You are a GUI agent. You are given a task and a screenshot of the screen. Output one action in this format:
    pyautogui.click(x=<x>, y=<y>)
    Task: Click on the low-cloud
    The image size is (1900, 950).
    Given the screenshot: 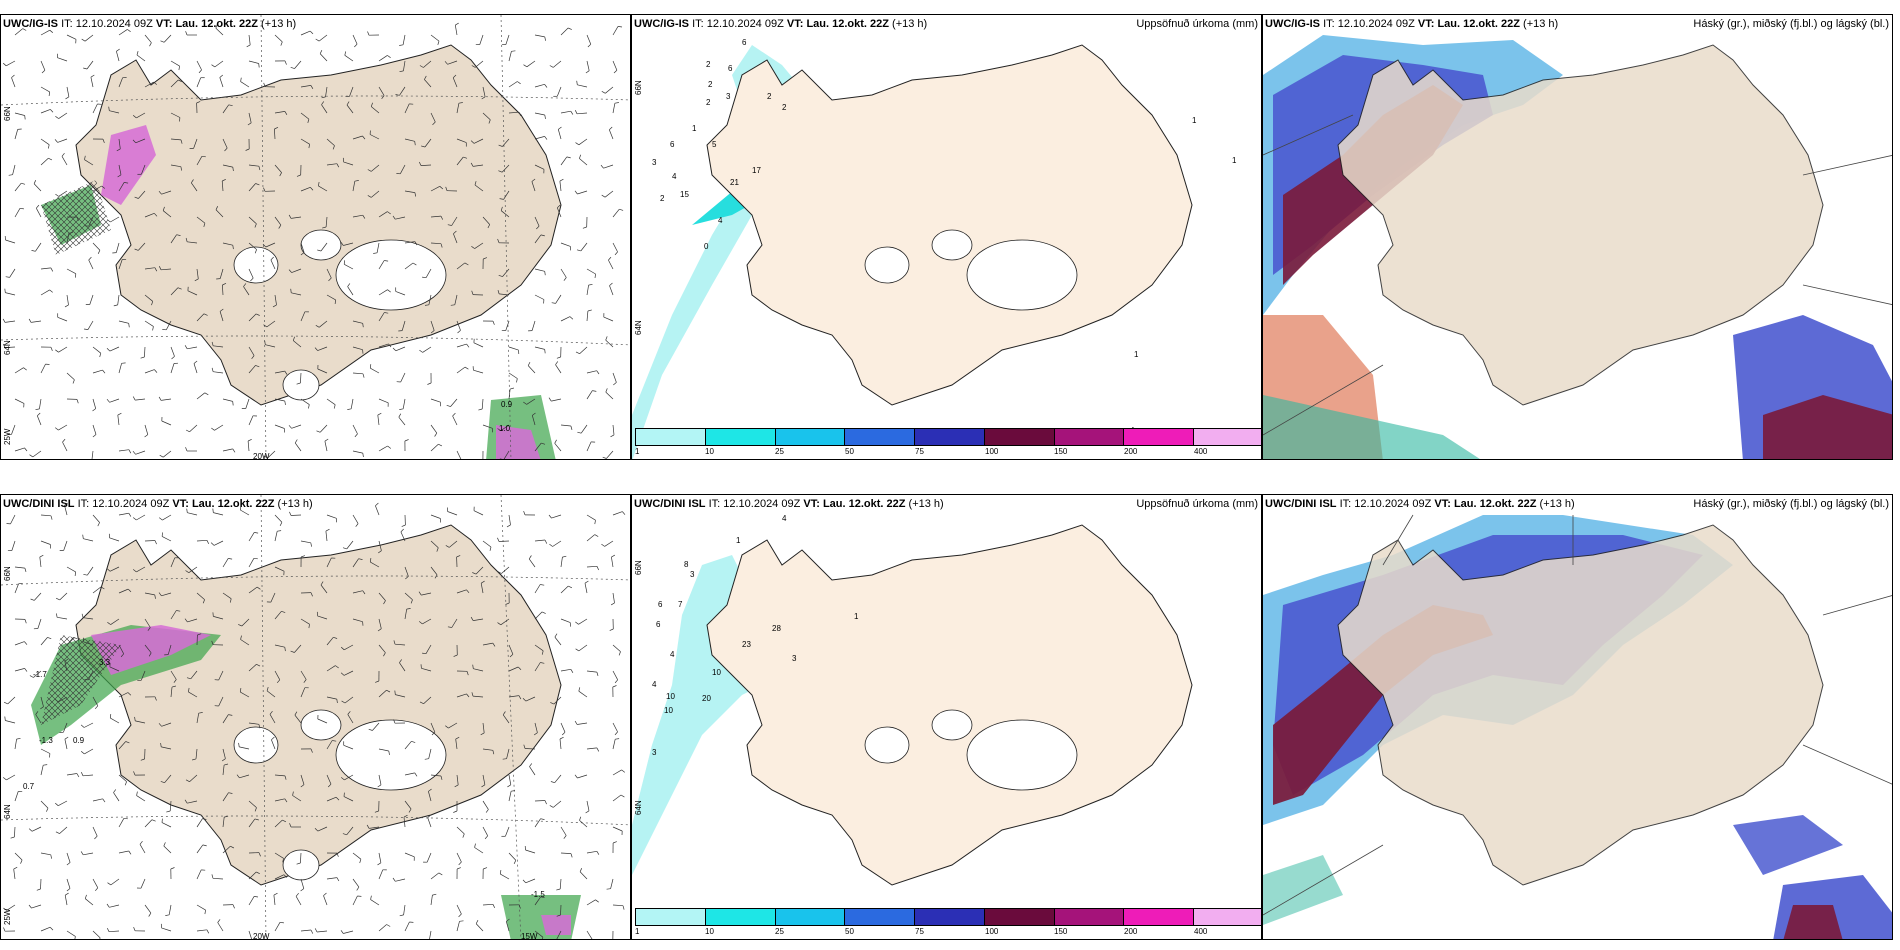 What is the action you would take?
    pyautogui.click(x=1303, y=890)
    